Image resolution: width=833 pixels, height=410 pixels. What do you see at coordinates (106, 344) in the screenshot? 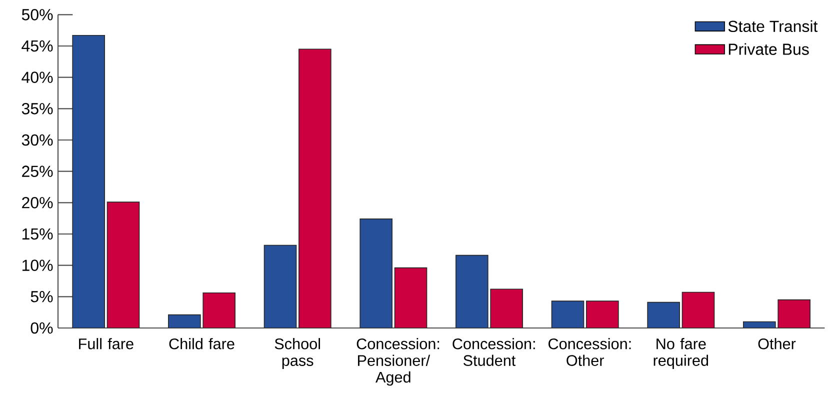
I see `x-tick-label: Full fare` at bounding box center [106, 344].